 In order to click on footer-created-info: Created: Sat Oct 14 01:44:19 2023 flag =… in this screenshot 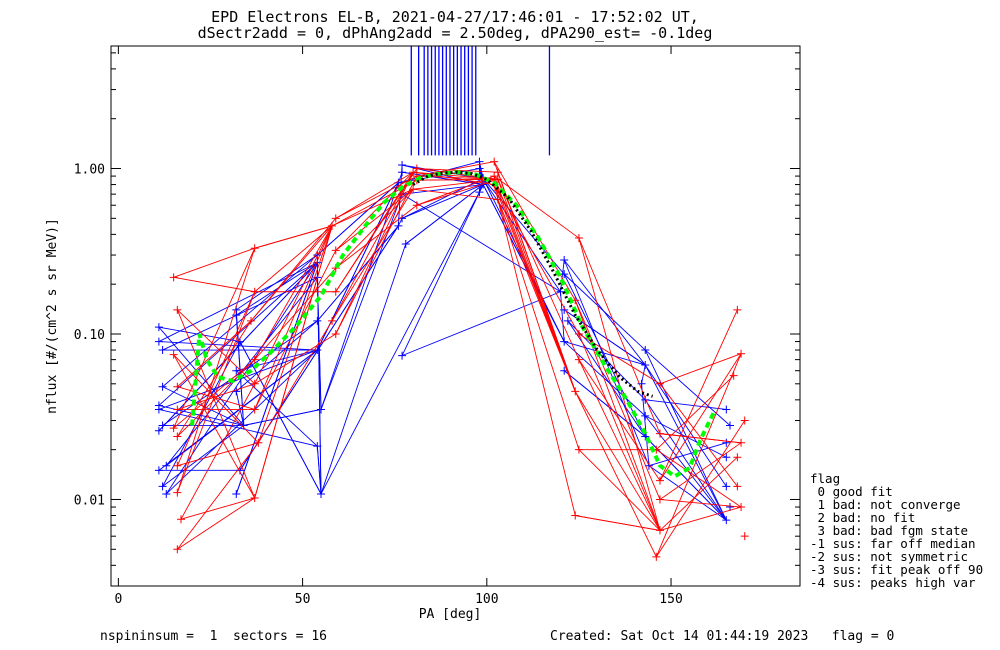, I will do `click(722, 636)`.